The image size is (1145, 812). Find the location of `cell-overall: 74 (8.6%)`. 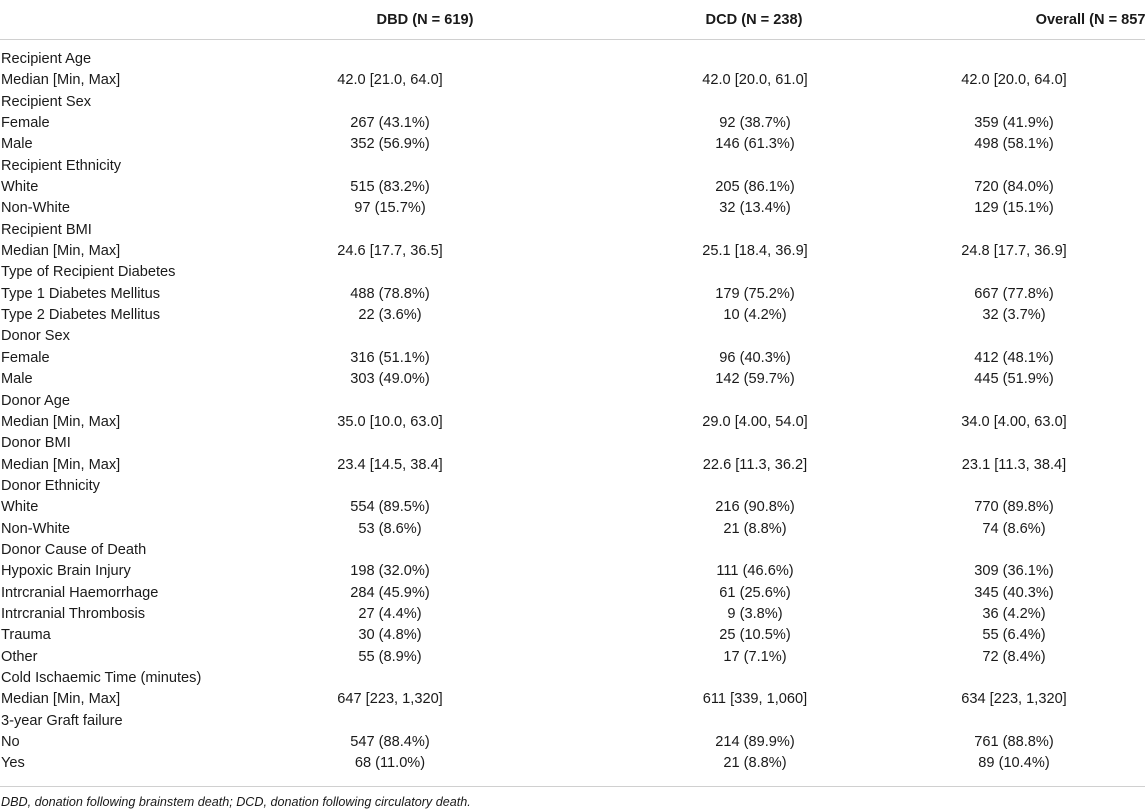

cell-overall: 74 (8.6%) is located at coordinates (1014, 528).